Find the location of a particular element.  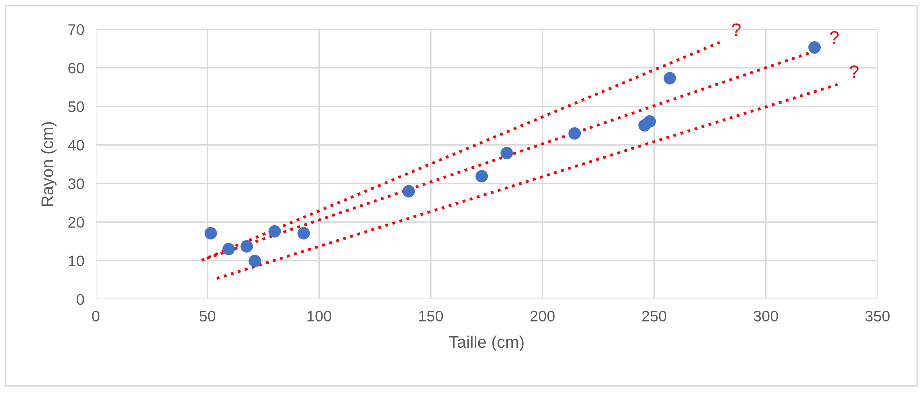

x-tick-label: 250 is located at coordinates (654, 316).